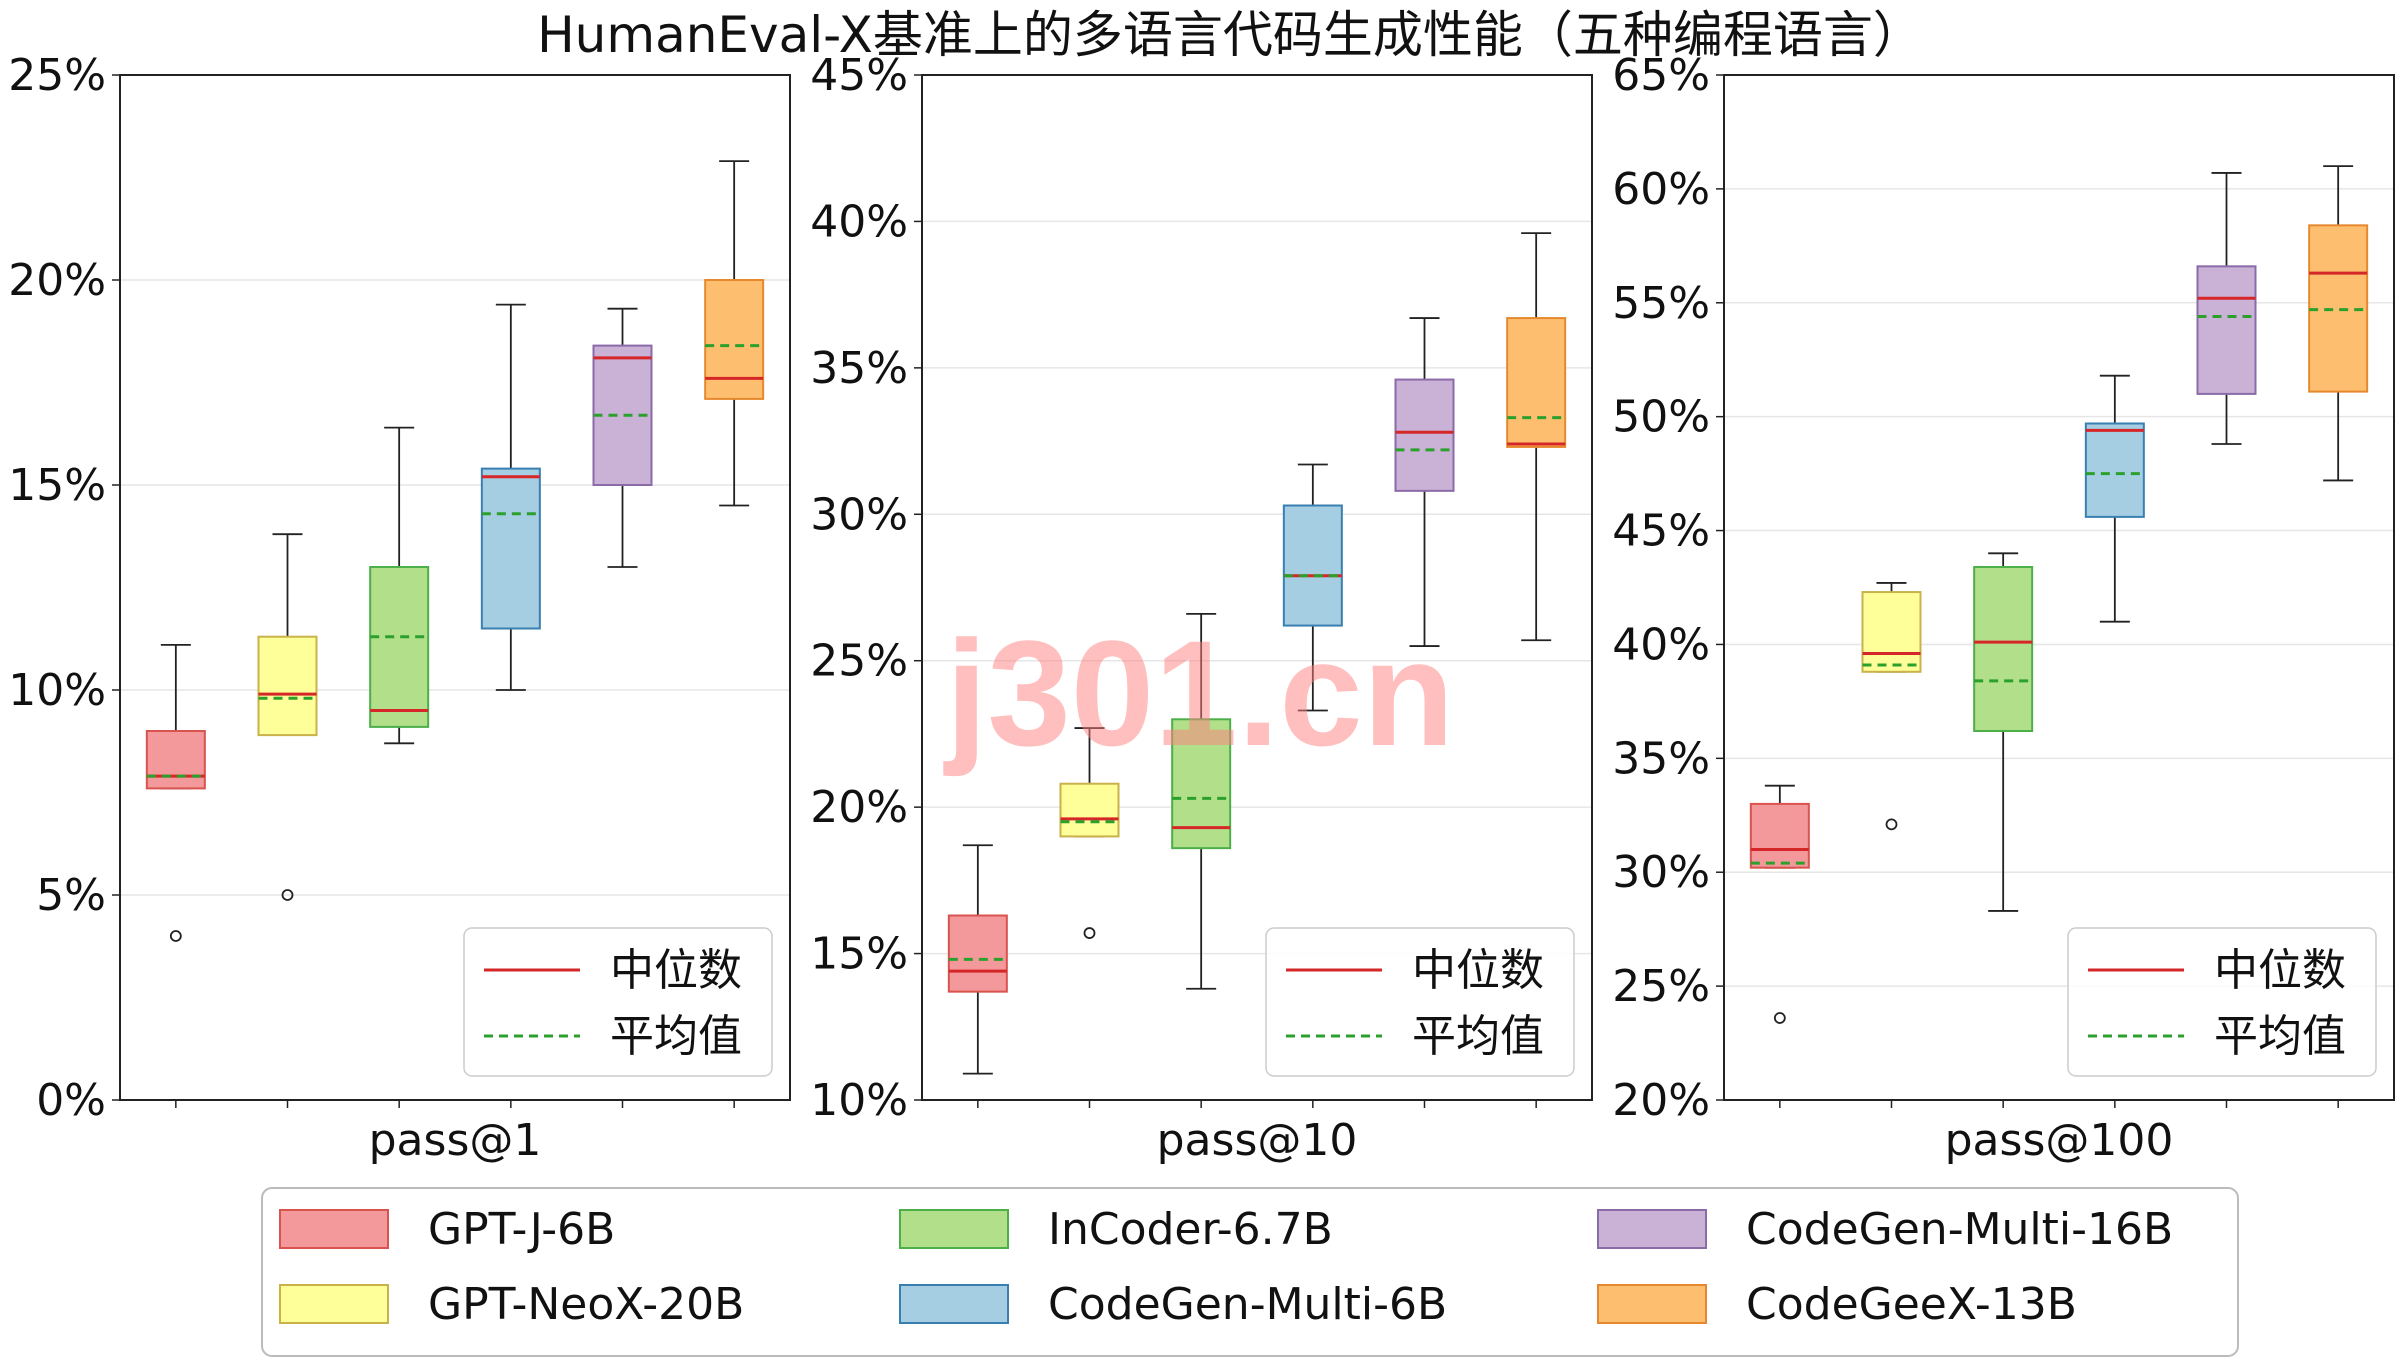  What do you see at coordinates (1661, 75) in the screenshot?
I see `y-tick-label: 65%` at bounding box center [1661, 75].